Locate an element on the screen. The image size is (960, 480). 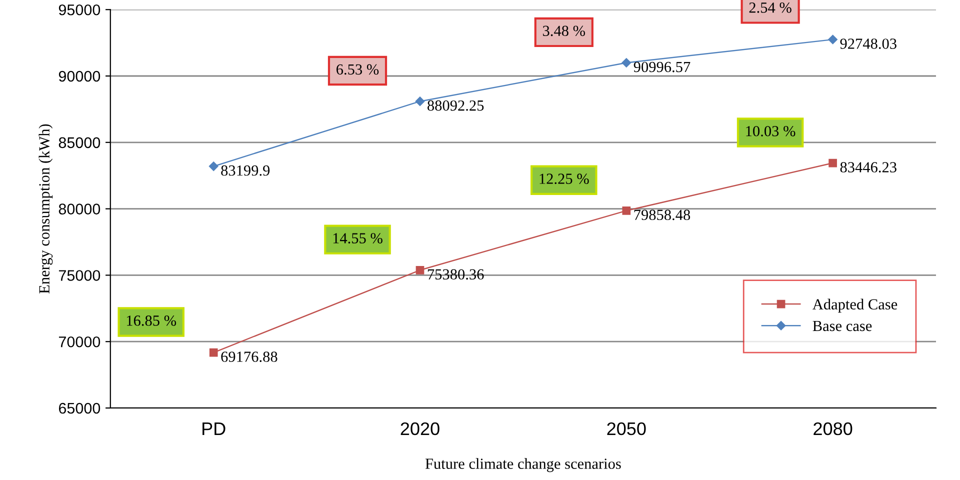
y-tick-label: 65000 is located at coordinates (79, 408).